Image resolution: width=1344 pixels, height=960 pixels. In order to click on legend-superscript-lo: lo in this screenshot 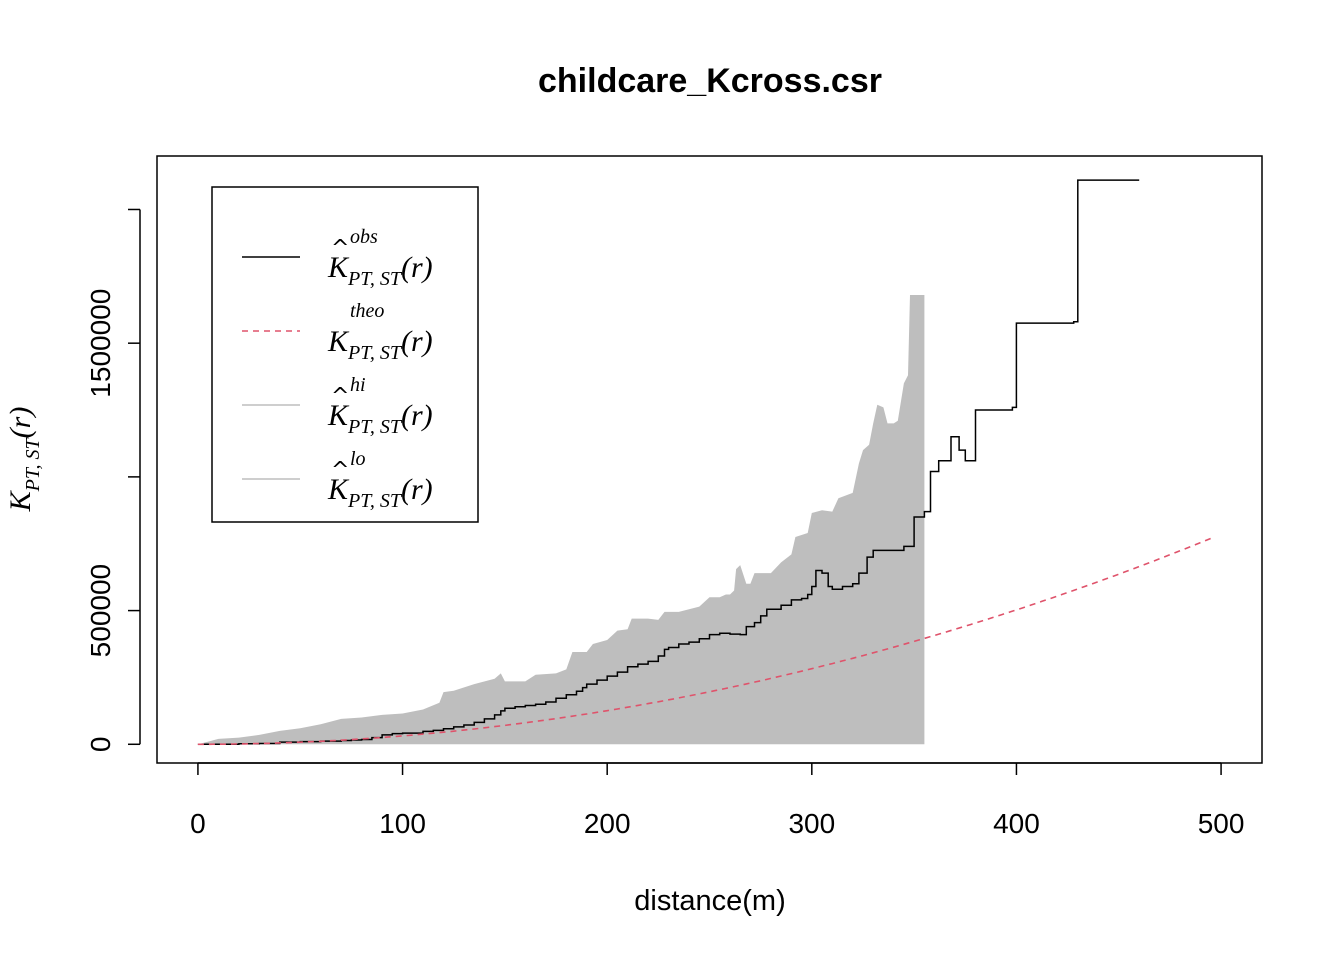, I will do `click(358, 459)`.